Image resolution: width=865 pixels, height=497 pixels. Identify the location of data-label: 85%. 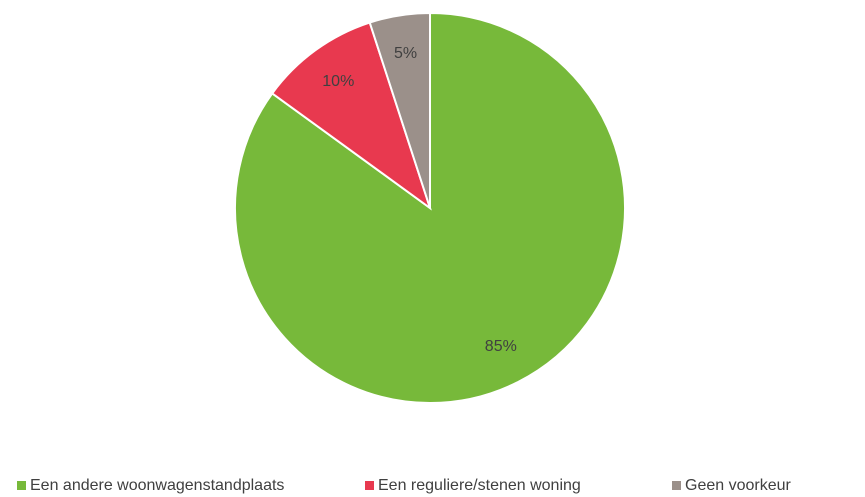
(501, 346).